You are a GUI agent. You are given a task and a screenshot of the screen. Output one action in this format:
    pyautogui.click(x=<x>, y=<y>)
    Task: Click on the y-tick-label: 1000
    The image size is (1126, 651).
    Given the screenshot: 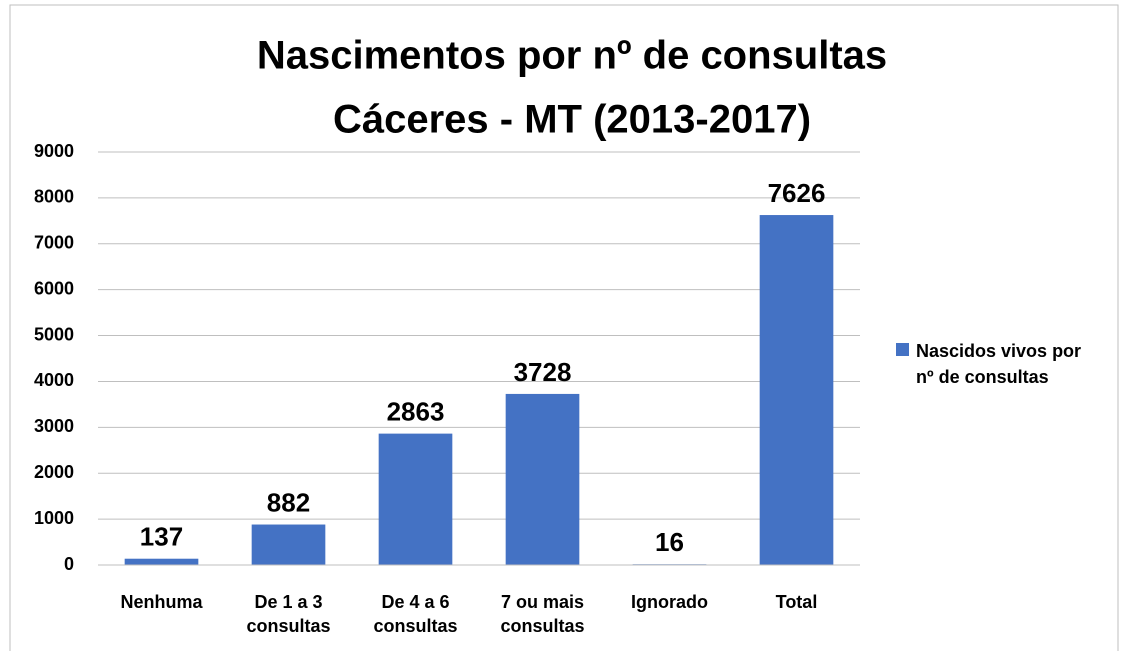 What is the action you would take?
    pyautogui.click(x=54, y=518)
    